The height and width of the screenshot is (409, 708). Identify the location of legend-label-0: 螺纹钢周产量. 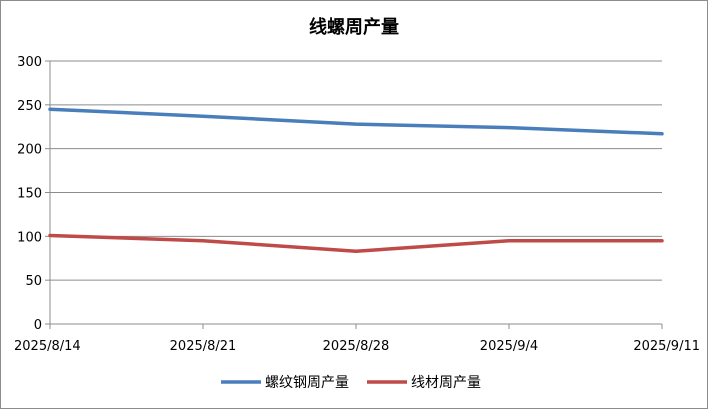
(307, 383).